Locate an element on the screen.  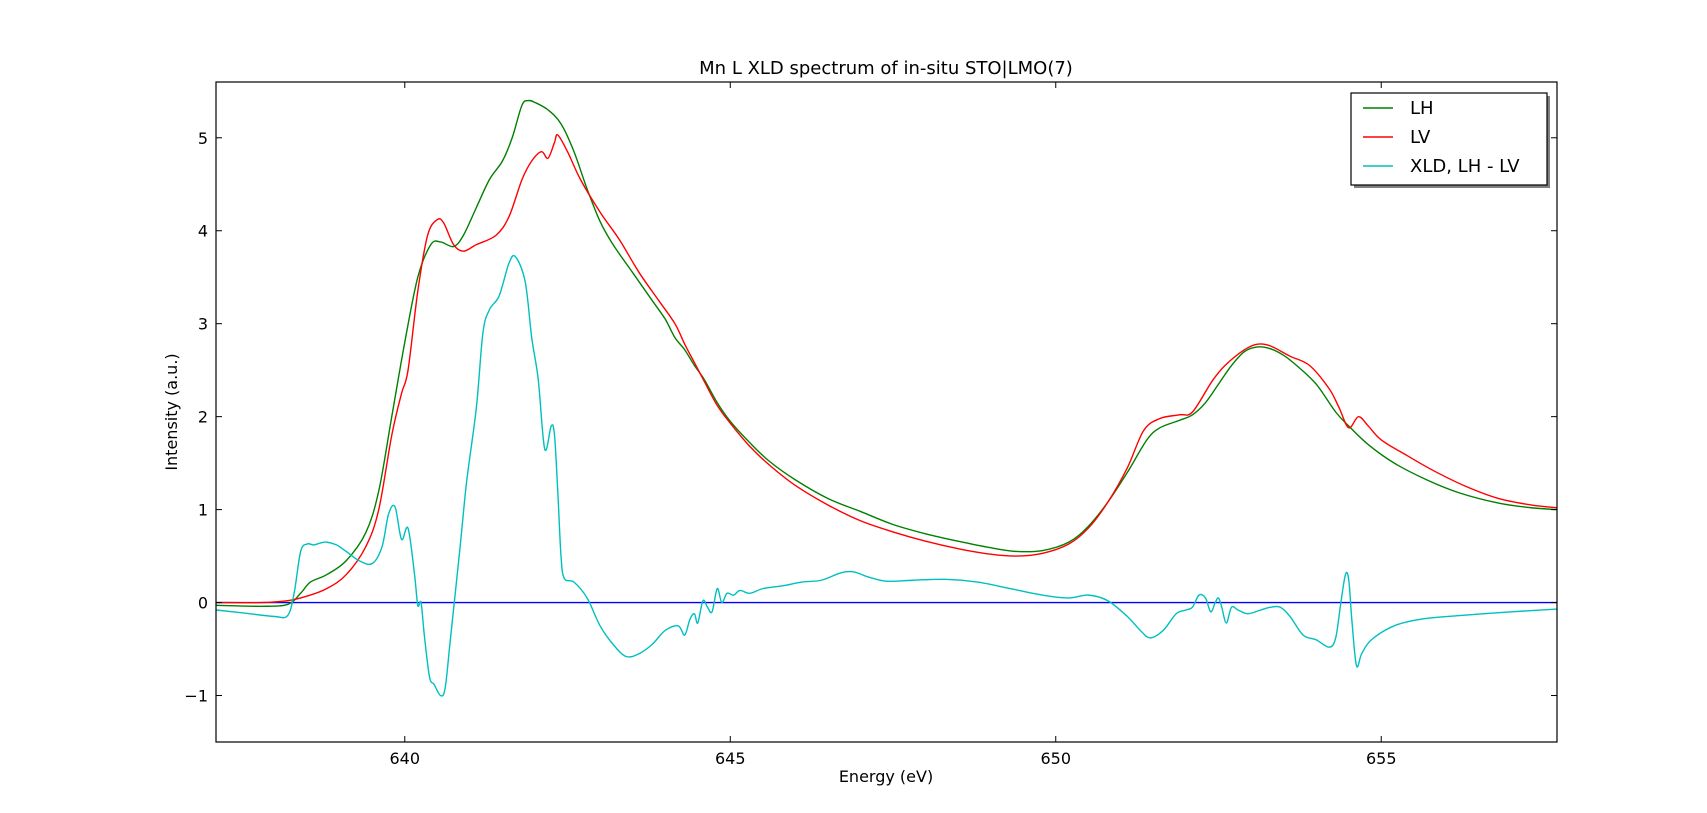
x-tick-label: 650 is located at coordinates (1055, 758).